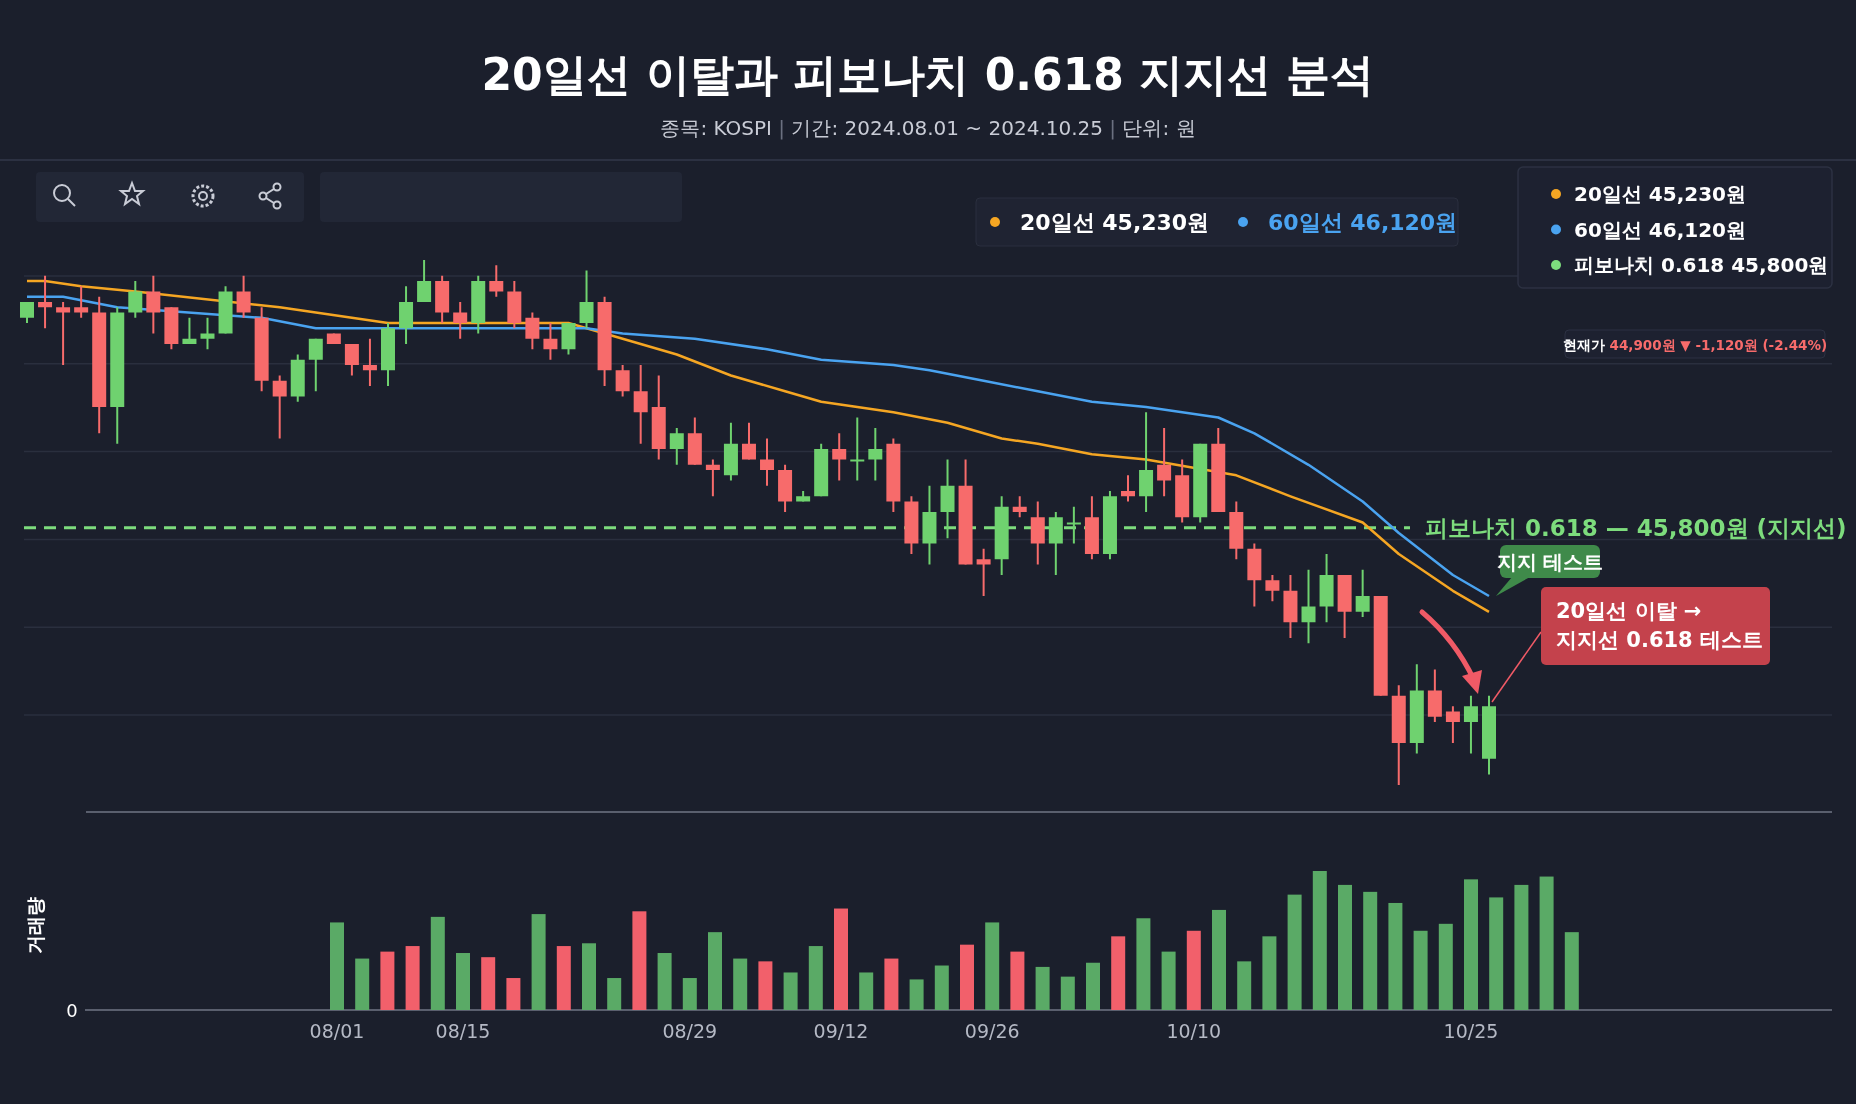 The height and width of the screenshot is (1104, 1856). Describe the element at coordinates (337, 1031) in the screenshot. I see `x-tick-label: 08/01` at that location.